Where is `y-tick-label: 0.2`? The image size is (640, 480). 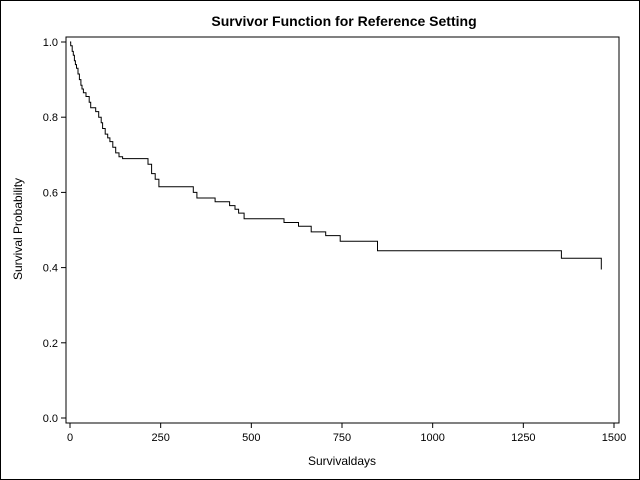
y-tick-label: 0.2 is located at coordinates (50, 344).